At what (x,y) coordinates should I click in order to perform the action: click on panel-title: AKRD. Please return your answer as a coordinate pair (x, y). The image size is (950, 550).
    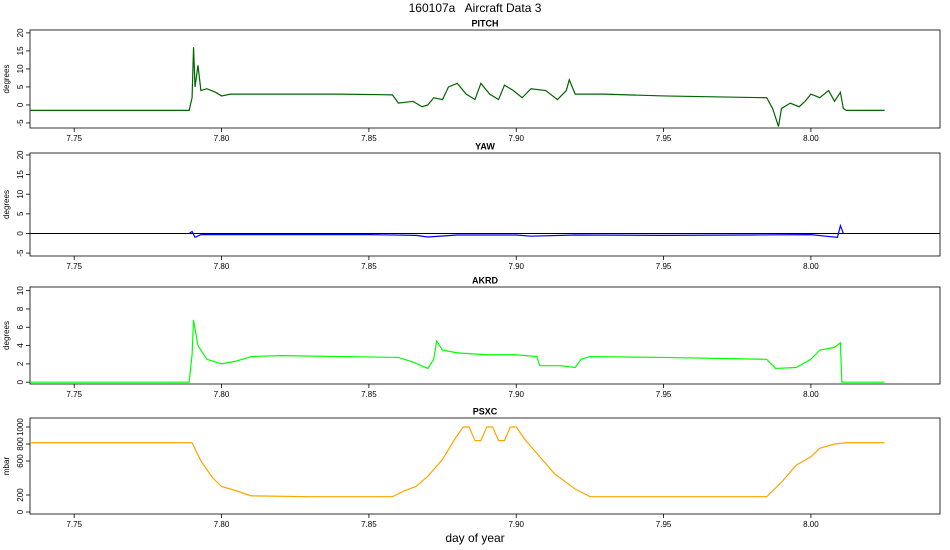
    Looking at the image, I should click on (485, 280).